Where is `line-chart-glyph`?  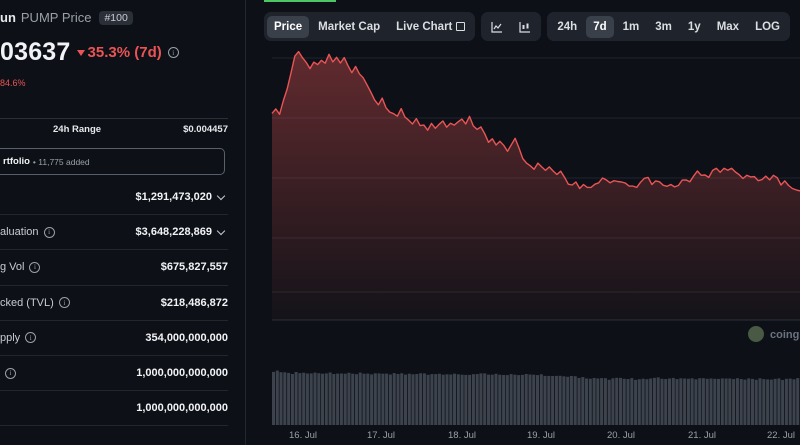
line-chart-glyph is located at coordinates (497, 27).